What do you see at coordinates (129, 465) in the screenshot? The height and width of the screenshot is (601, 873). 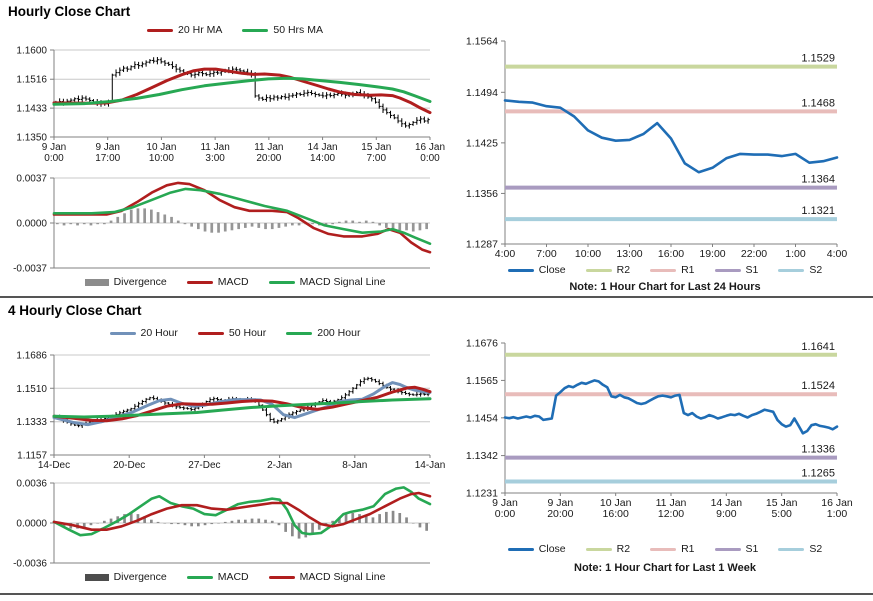 I see `svg-text: 20-Dec` at bounding box center [129, 465].